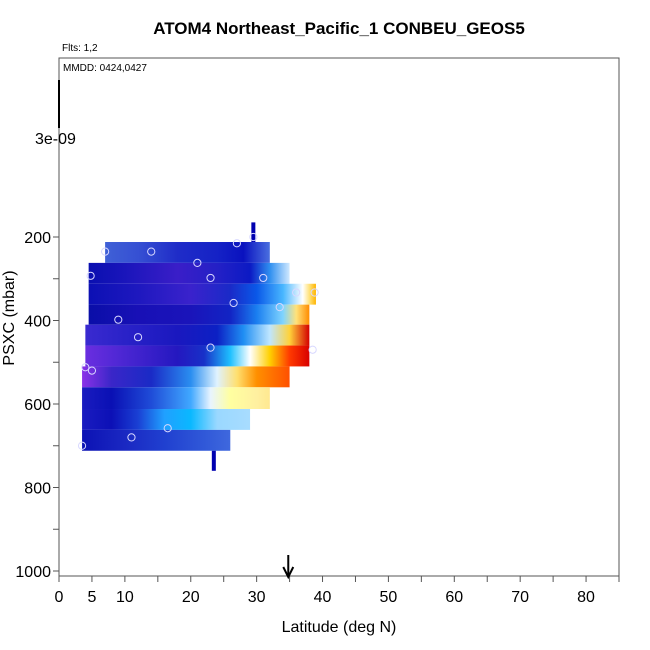 The image size is (650, 650). What do you see at coordinates (520, 597) in the screenshot?
I see `x-tick-label: 70` at bounding box center [520, 597].